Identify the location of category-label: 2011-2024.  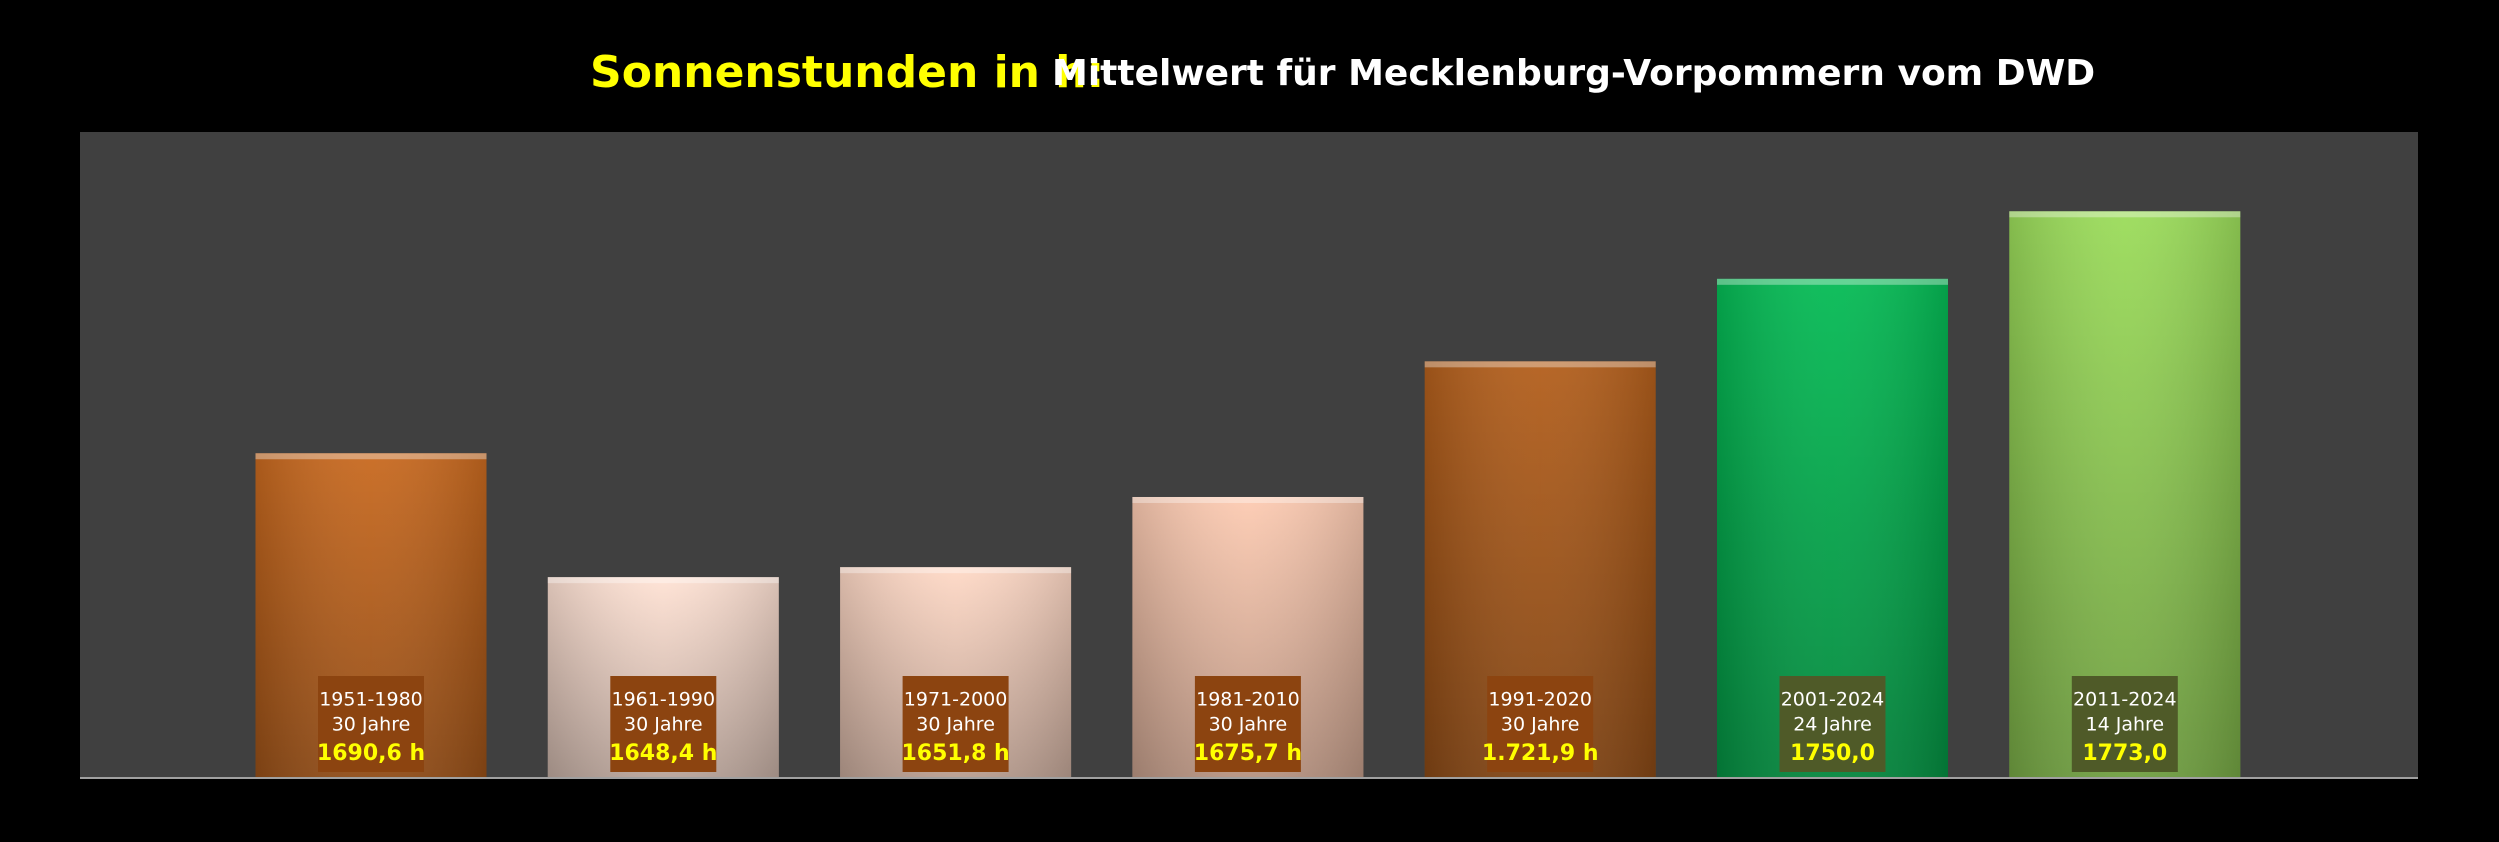
(2125, 700).